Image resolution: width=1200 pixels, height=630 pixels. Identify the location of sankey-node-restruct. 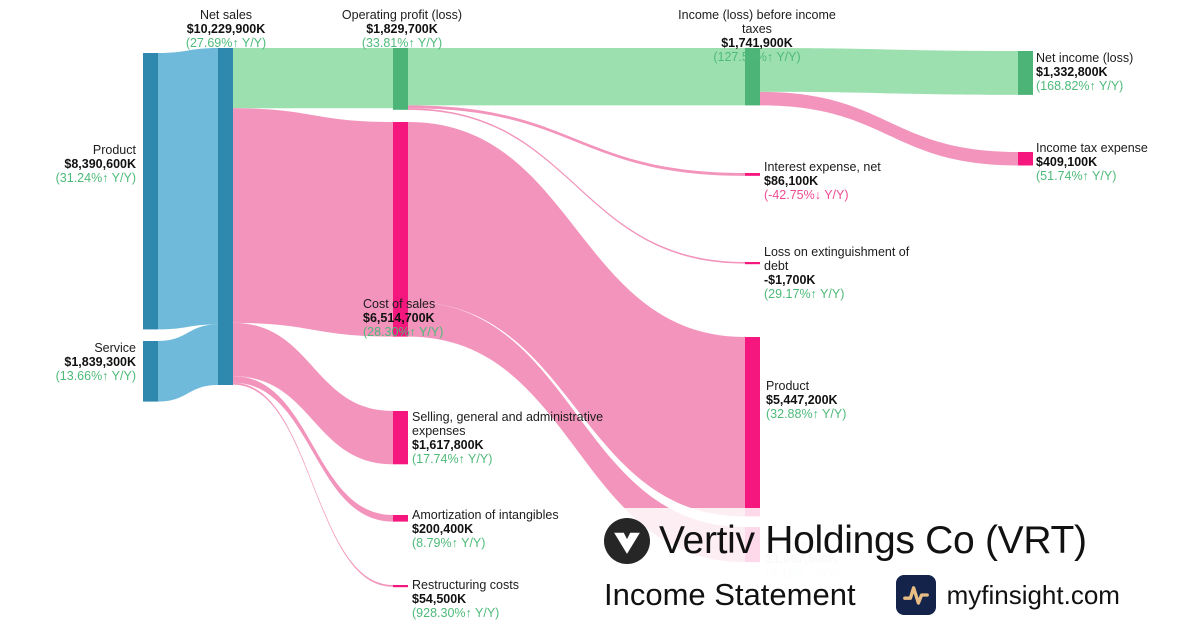
(400, 586).